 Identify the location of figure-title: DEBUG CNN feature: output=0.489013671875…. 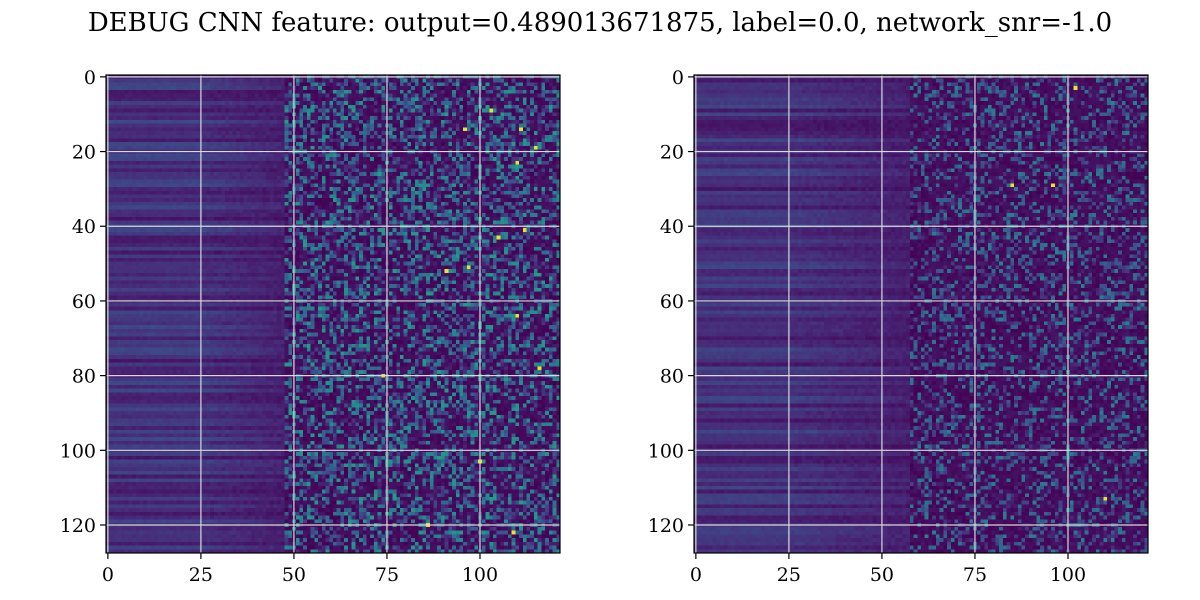
(600, 23).